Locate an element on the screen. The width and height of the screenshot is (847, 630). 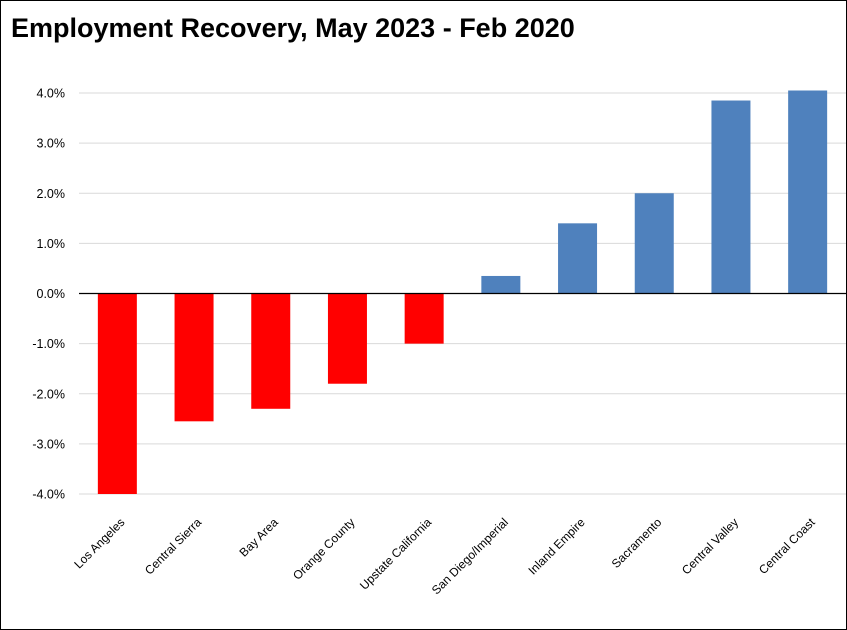
category-label: Sacramento is located at coordinates (637, 543).